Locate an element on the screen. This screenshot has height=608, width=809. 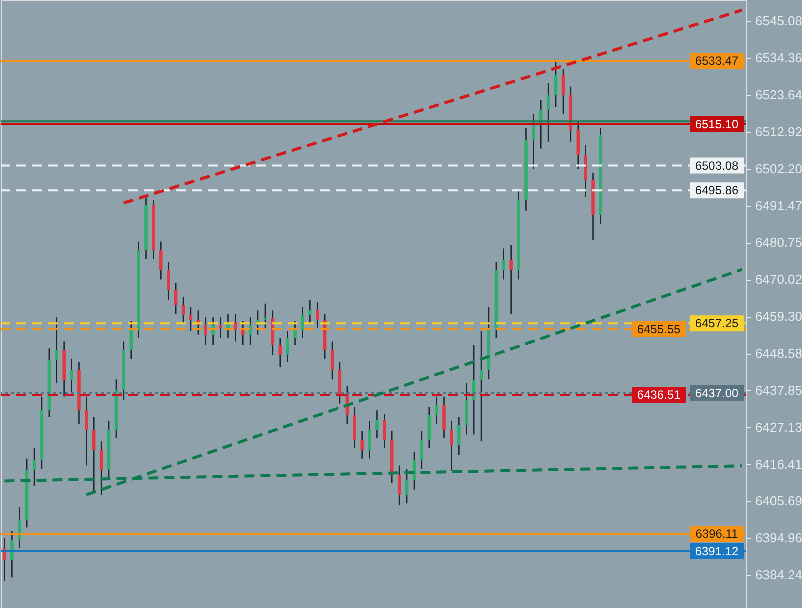
y-tick-label: 6459.30 is located at coordinates (779, 316).